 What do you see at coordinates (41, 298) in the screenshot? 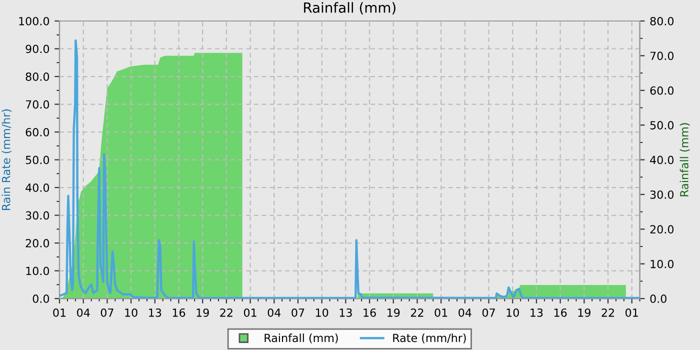
I see `y-tick-label: 0.0` at bounding box center [41, 298].